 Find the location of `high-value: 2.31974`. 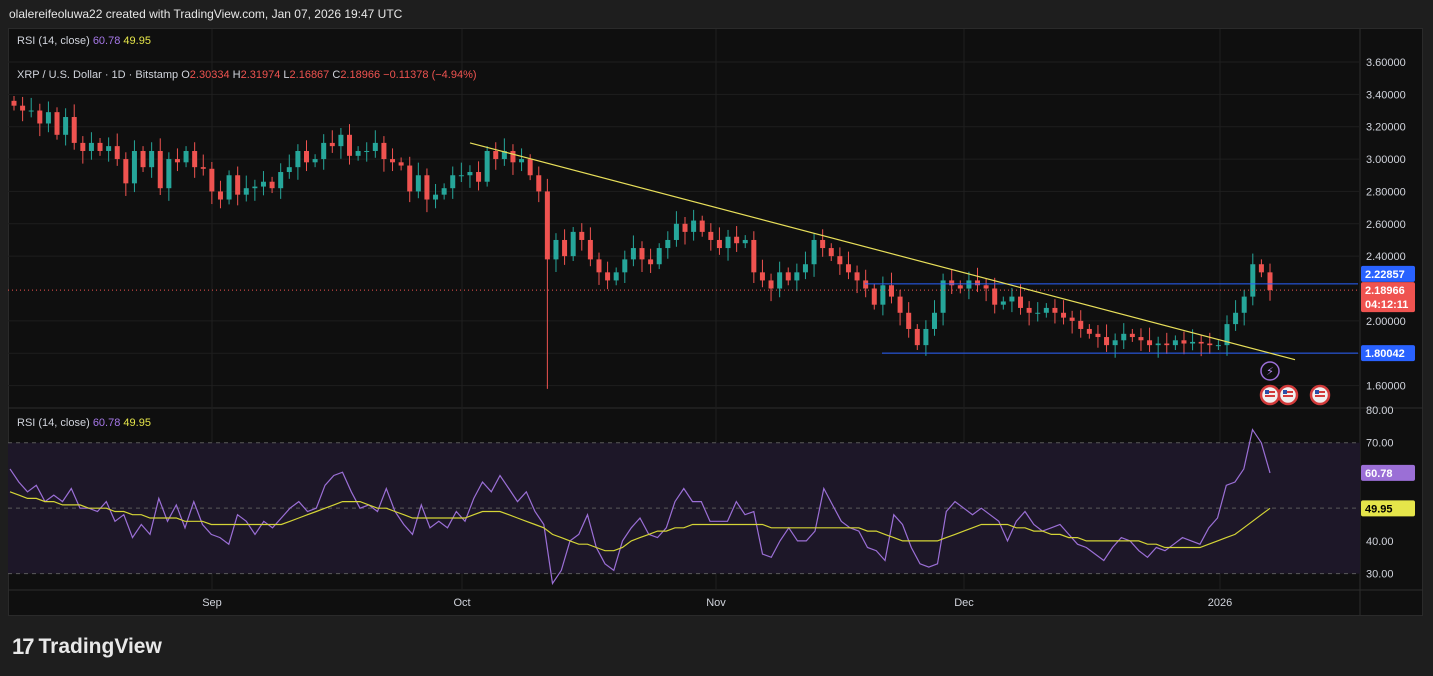

high-value: 2.31974 is located at coordinates (260, 75).